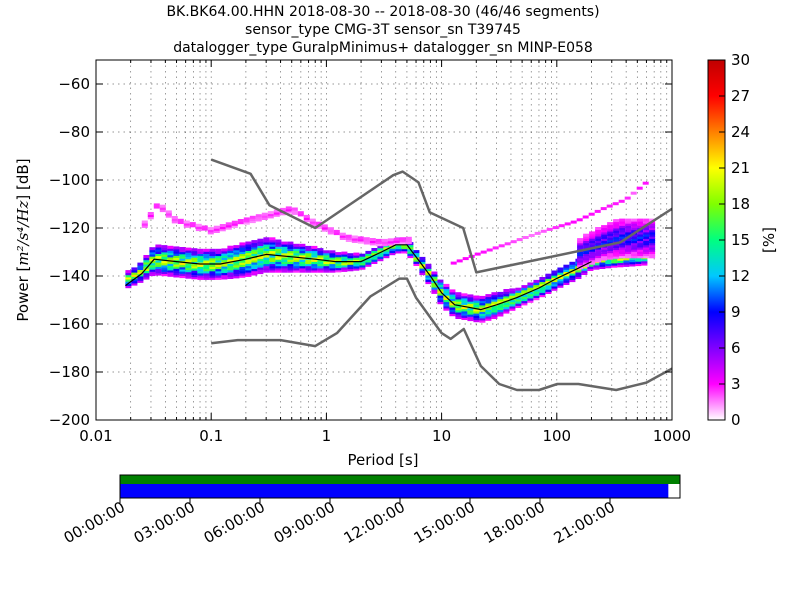  I want to click on timeline-tick-label: 18:00:00, so click(514, 522).